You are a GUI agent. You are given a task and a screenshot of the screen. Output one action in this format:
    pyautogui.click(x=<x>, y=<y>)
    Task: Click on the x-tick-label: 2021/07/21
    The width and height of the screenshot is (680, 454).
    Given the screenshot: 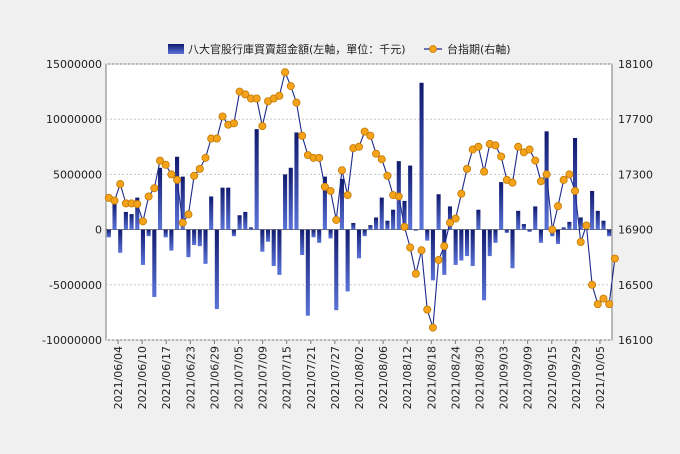 What is the action you would take?
    pyautogui.click(x=311, y=377)
    